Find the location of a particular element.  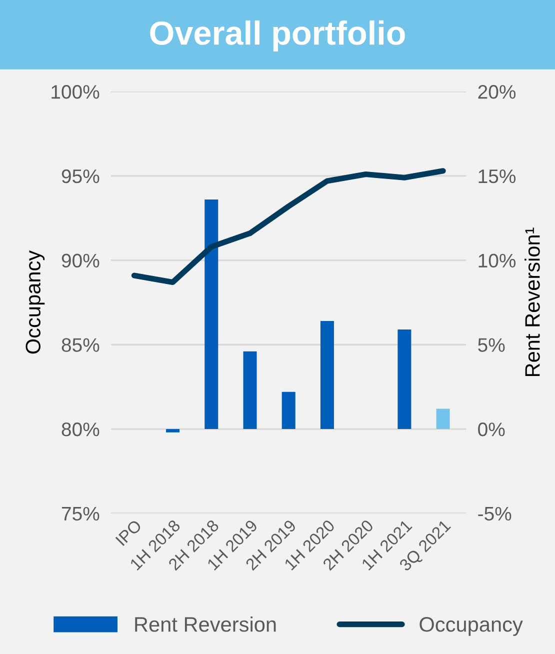

y2-axis-title: Rent Reversion¹ is located at coordinates (532, 302).